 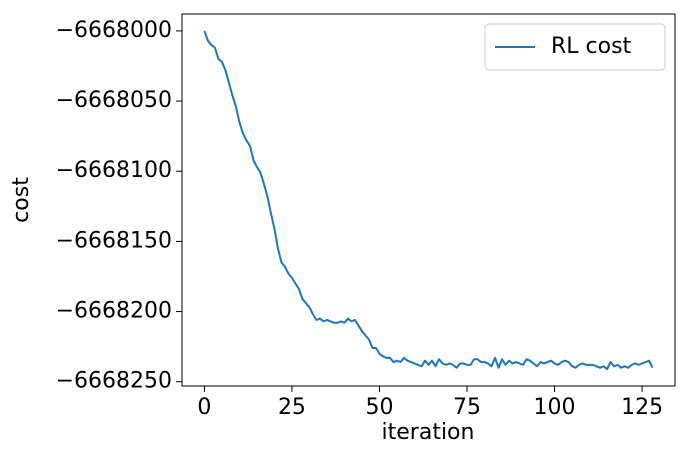 I want to click on x-tick-label: 125, so click(x=642, y=407).